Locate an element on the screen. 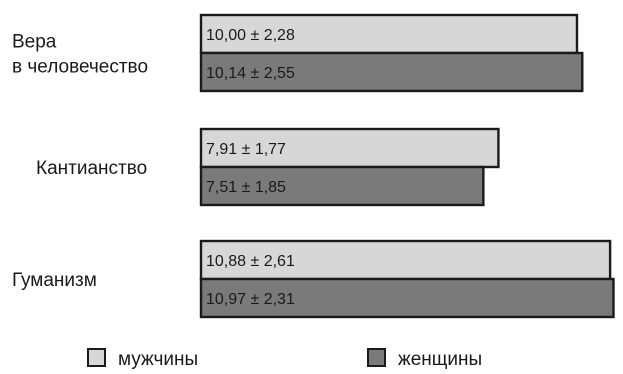 The height and width of the screenshot is (374, 623). bar-вера-в-человечество-series-1 is located at coordinates (389, 34).